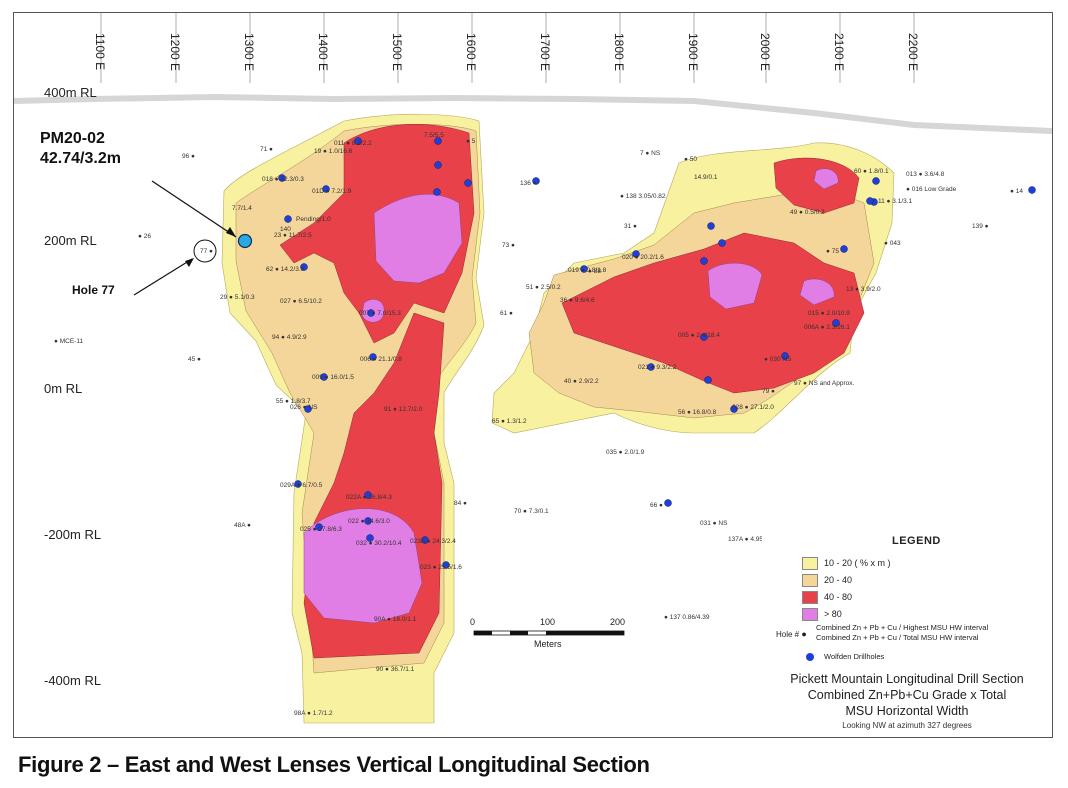  I want to click on east-lens, so click(693, 288).